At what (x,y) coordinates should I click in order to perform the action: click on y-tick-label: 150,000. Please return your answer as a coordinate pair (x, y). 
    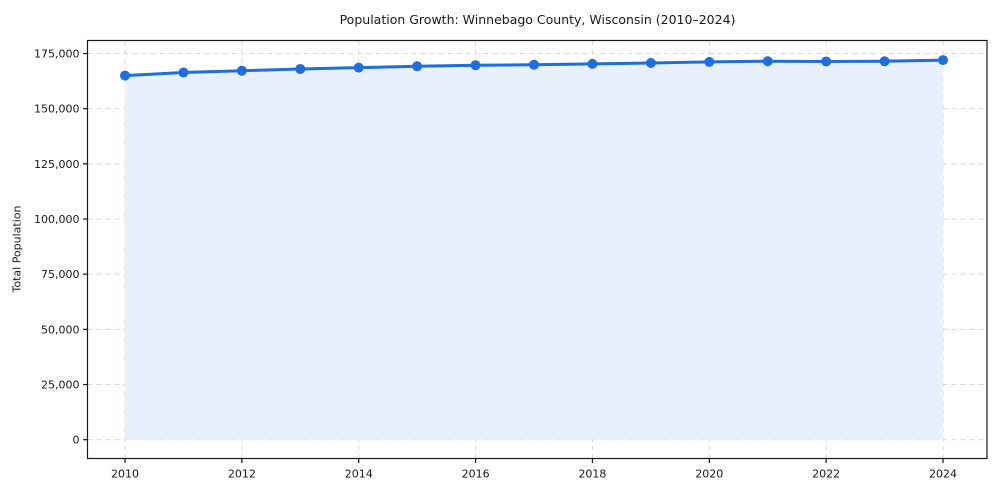
    Looking at the image, I should click on (57, 109).